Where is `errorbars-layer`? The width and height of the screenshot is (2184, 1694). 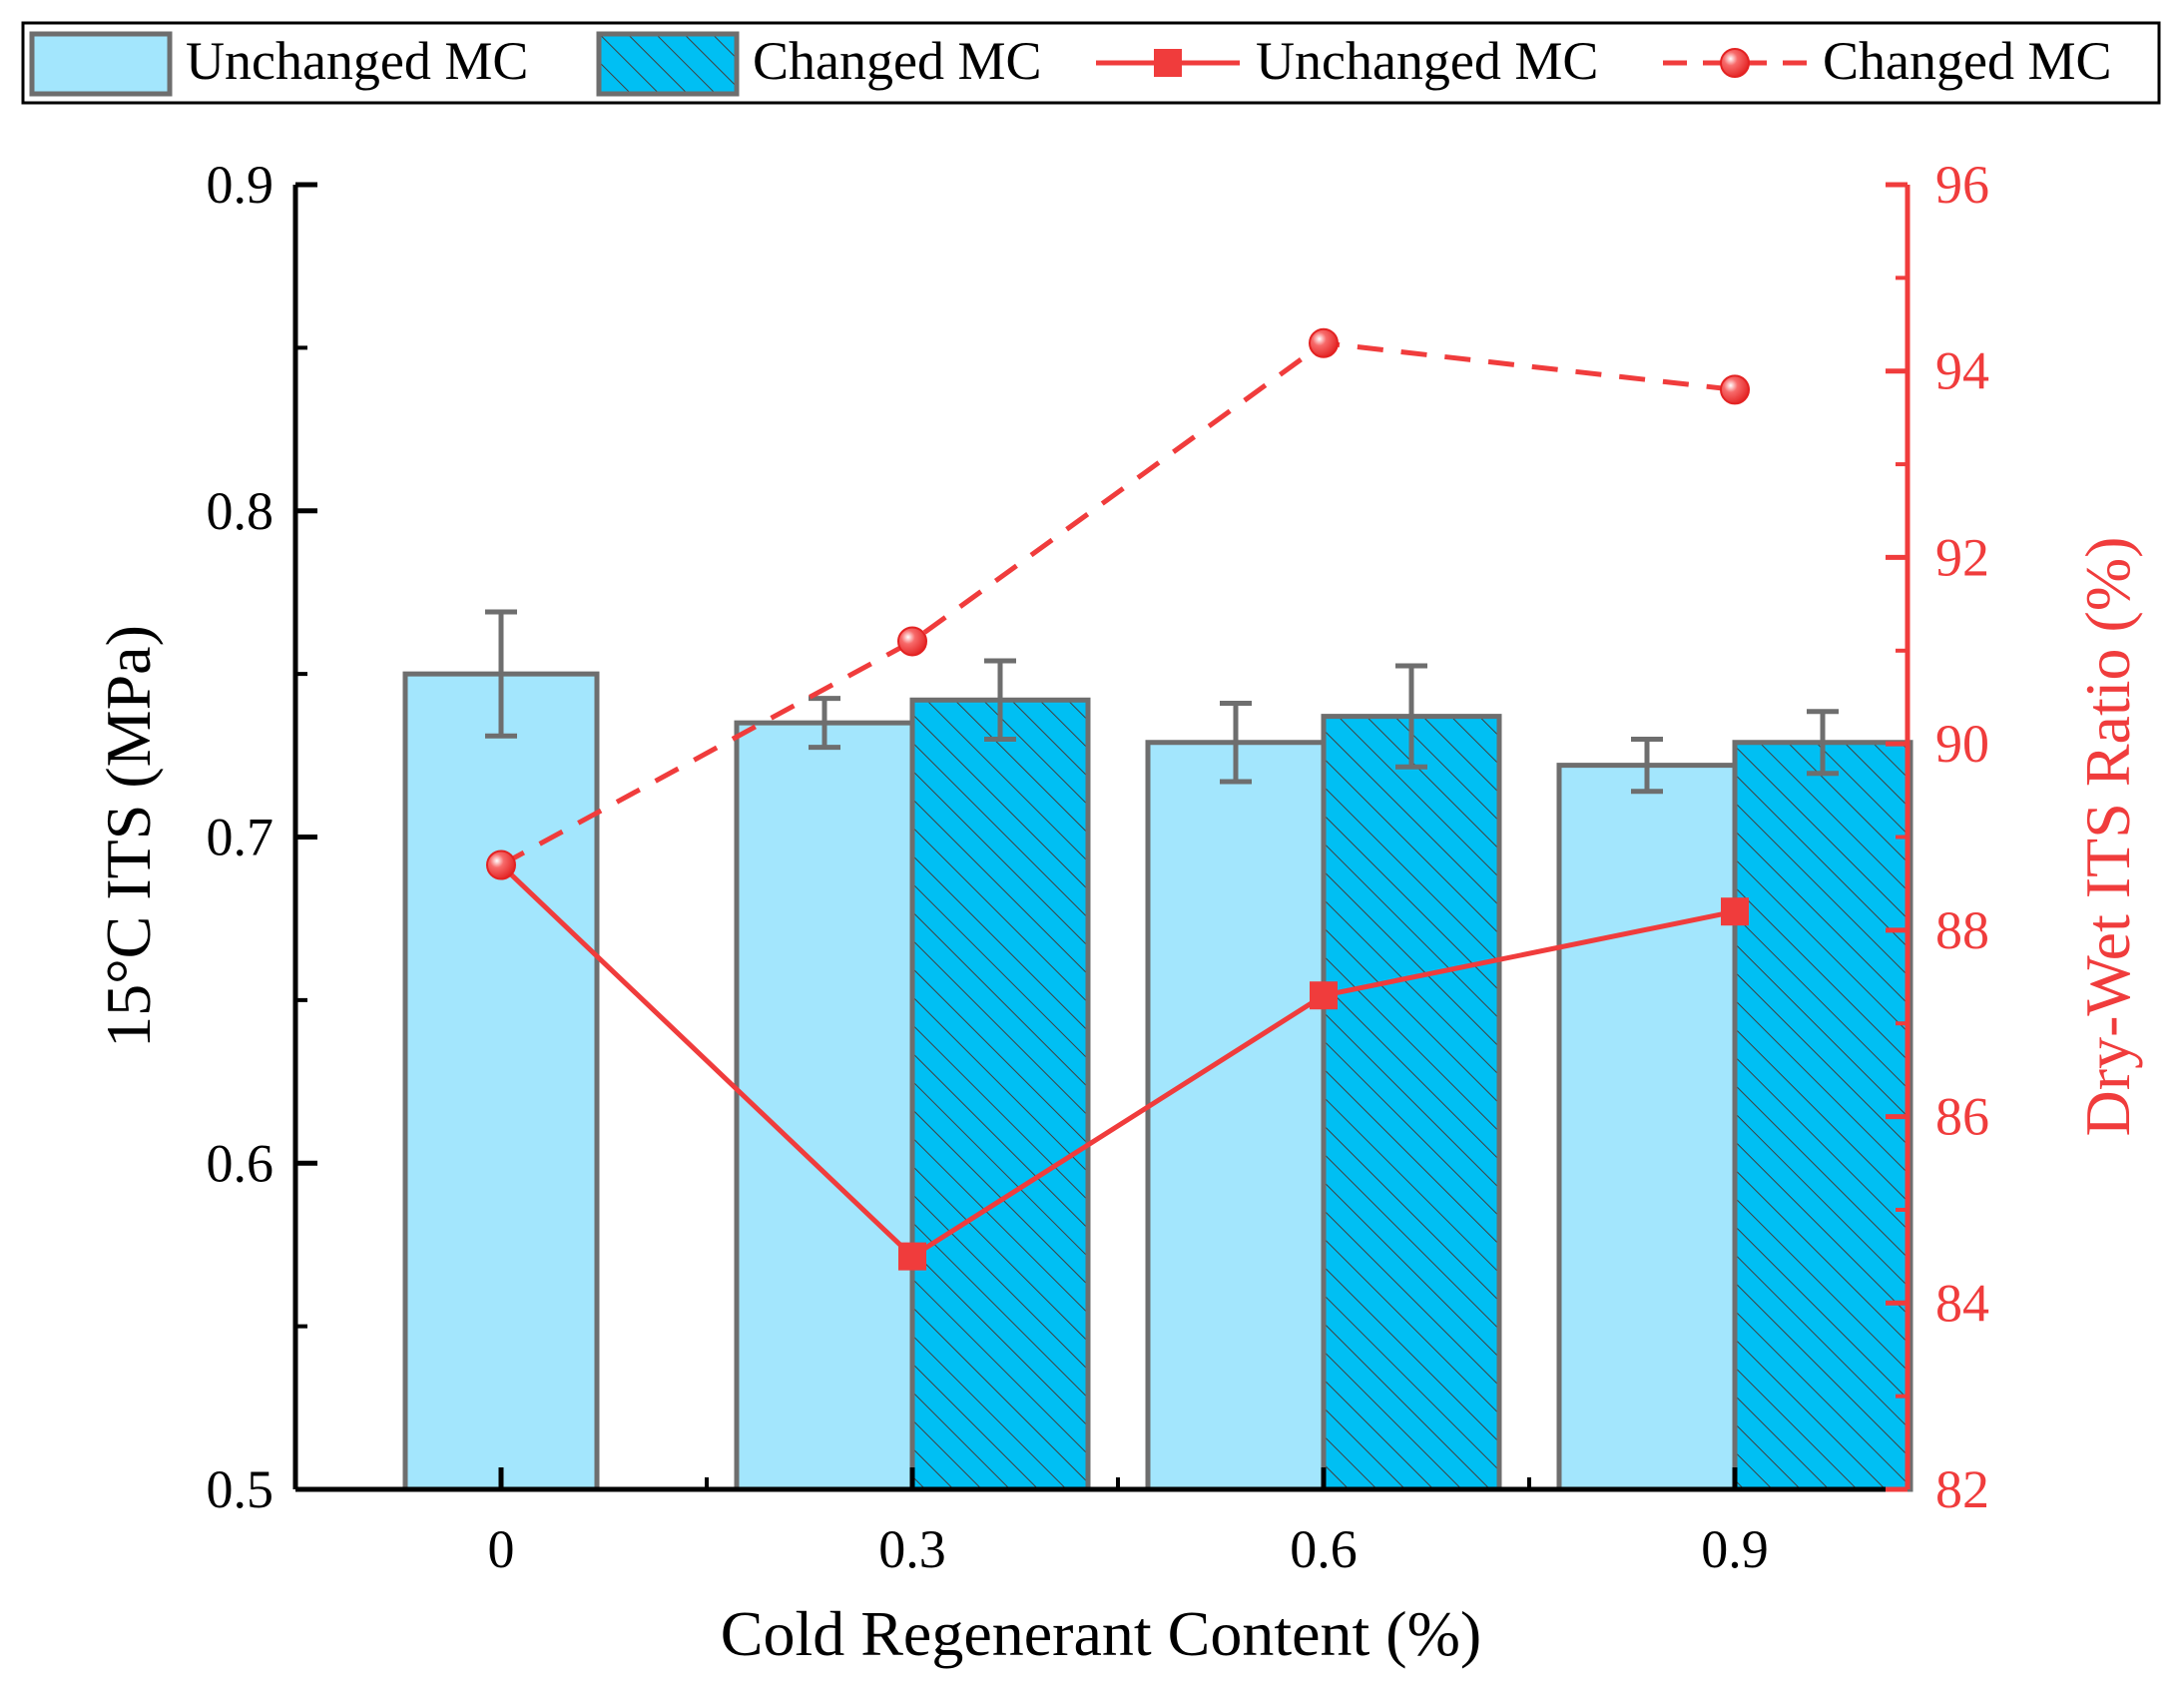 errorbars-layer is located at coordinates (1162, 702).